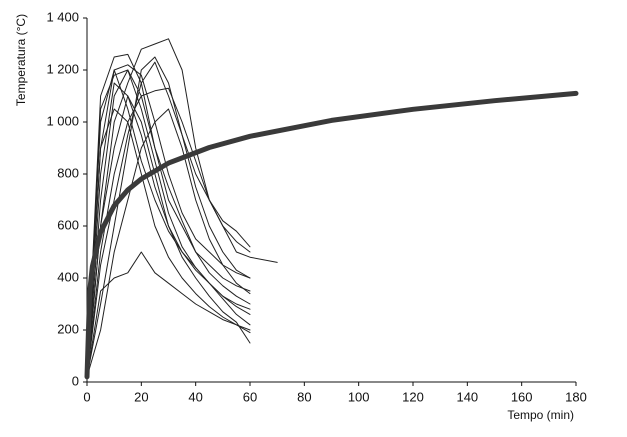 The width and height of the screenshot is (627, 437). What do you see at coordinates (75, 380) in the screenshot?
I see `y-tick-label: 0` at bounding box center [75, 380].